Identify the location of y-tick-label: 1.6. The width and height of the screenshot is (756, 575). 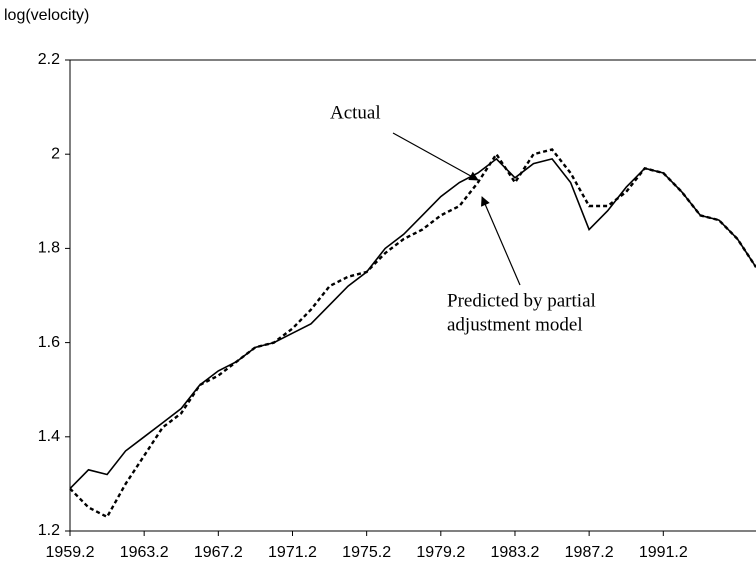
(49, 342).